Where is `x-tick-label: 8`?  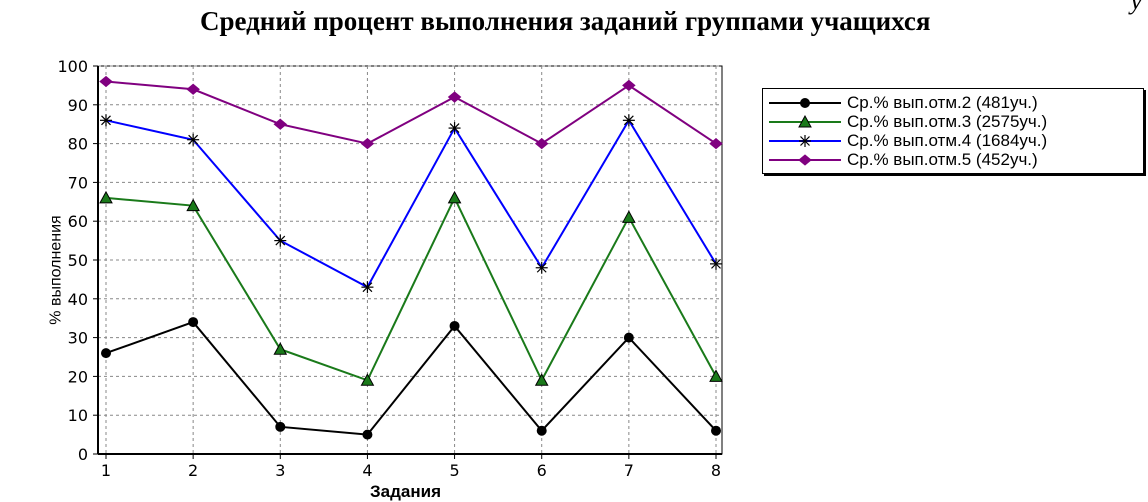 x-tick-label: 8 is located at coordinates (716, 470).